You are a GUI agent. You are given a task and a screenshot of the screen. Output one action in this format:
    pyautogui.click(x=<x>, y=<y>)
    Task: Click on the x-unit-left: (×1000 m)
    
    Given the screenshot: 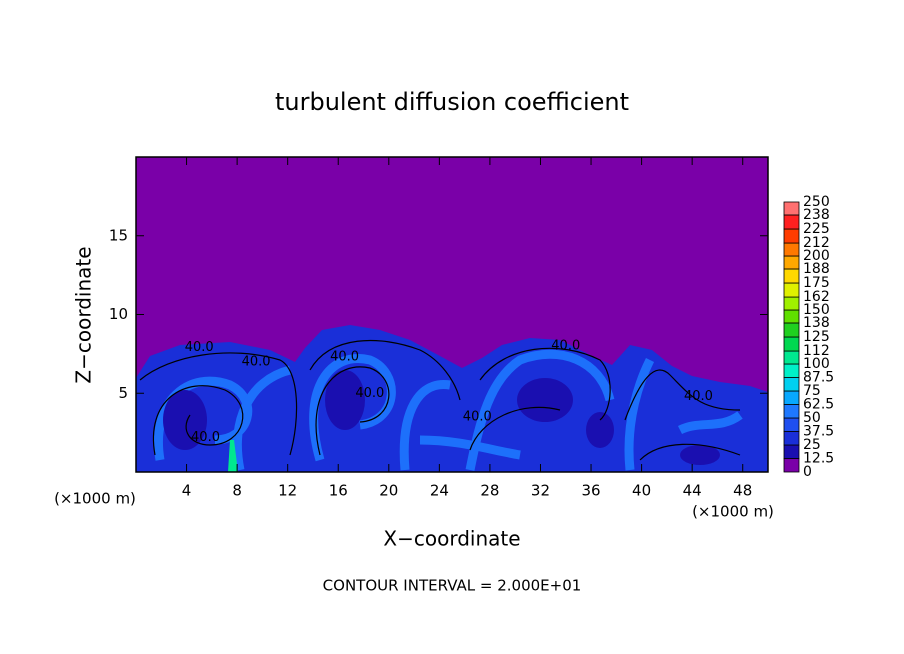 What is the action you would take?
    pyautogui.click(x=95, y=499)
    